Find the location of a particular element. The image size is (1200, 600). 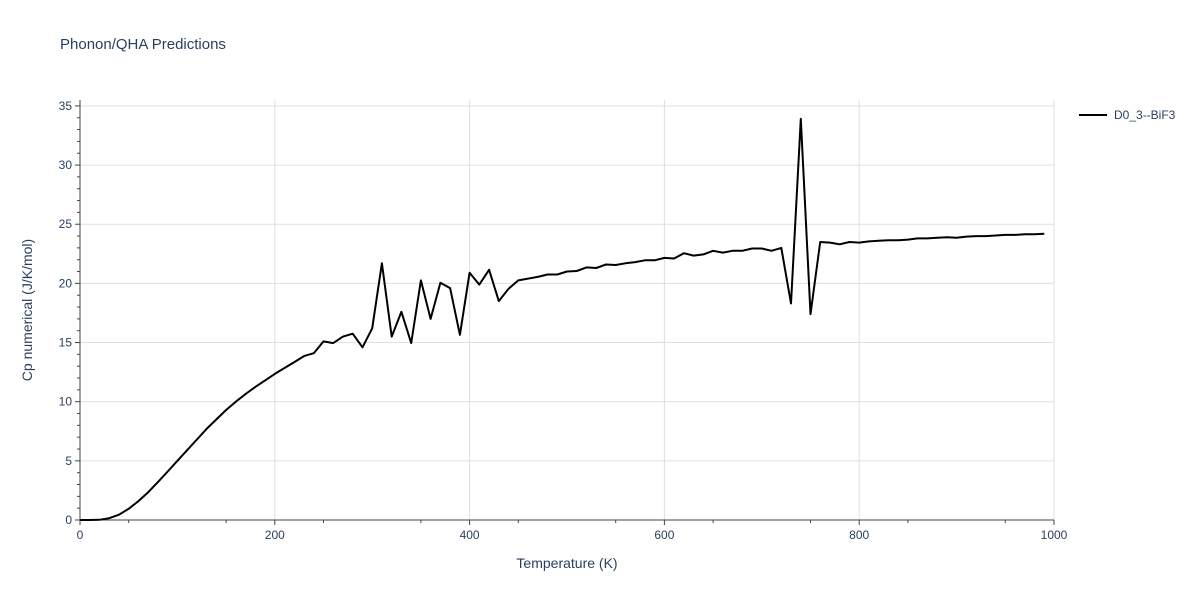

y-tick-label: 30 is located at coordinates (66, 165).